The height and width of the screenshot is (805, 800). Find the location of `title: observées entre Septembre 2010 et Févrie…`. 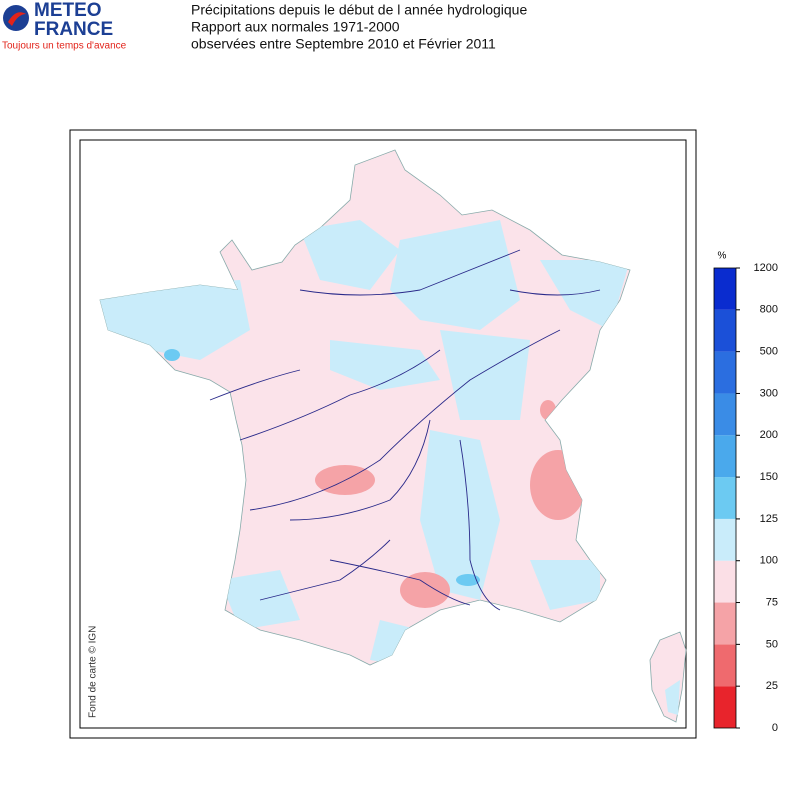

title: observées entre Septembre 2010 et Févrie… is located at coordinates (343, 44).